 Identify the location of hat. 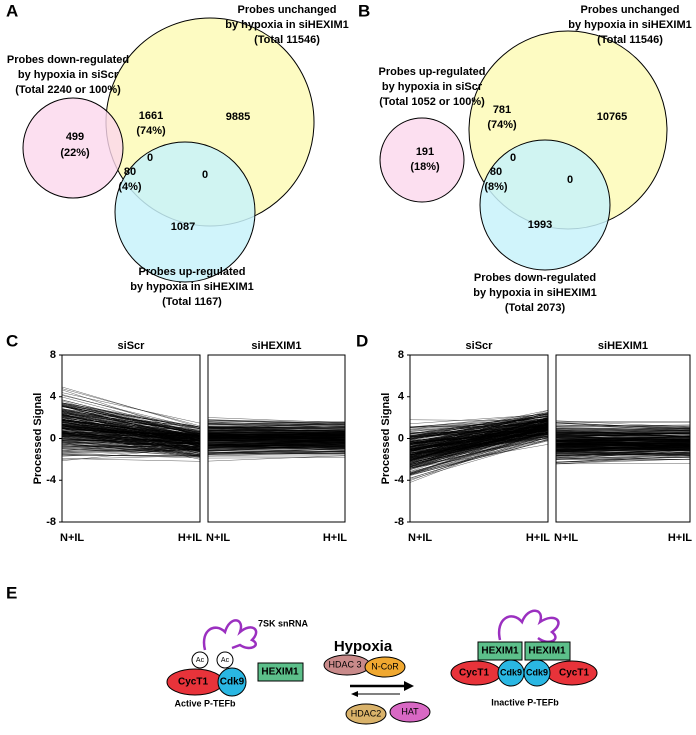
(410, 712).